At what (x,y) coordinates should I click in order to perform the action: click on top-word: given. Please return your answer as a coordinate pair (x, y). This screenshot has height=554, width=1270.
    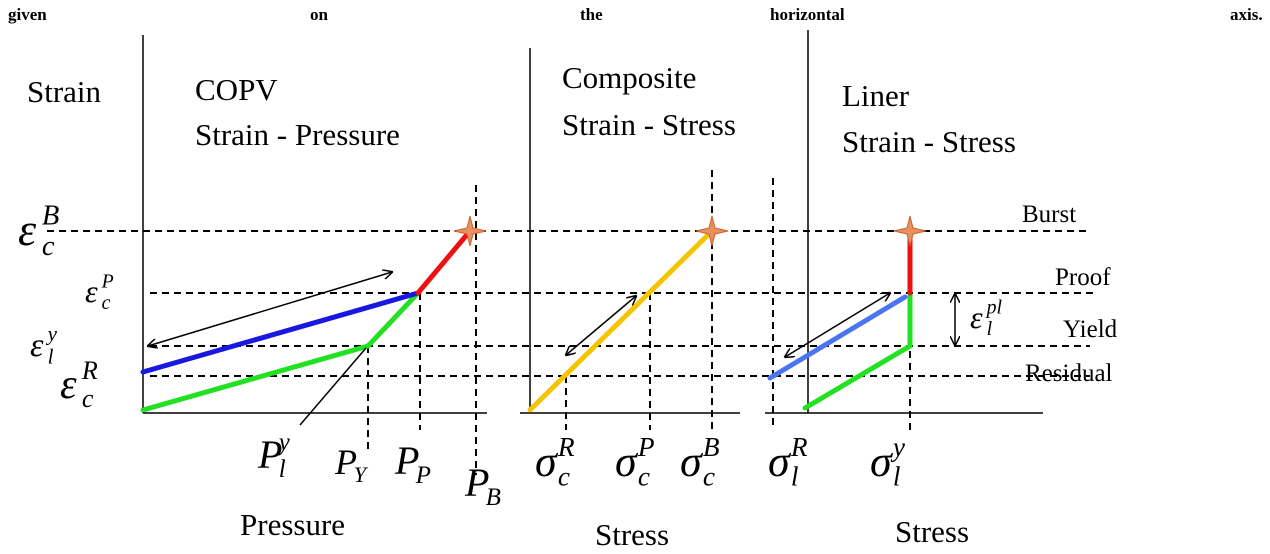
    Looking at the image, I should click on (27, 14).